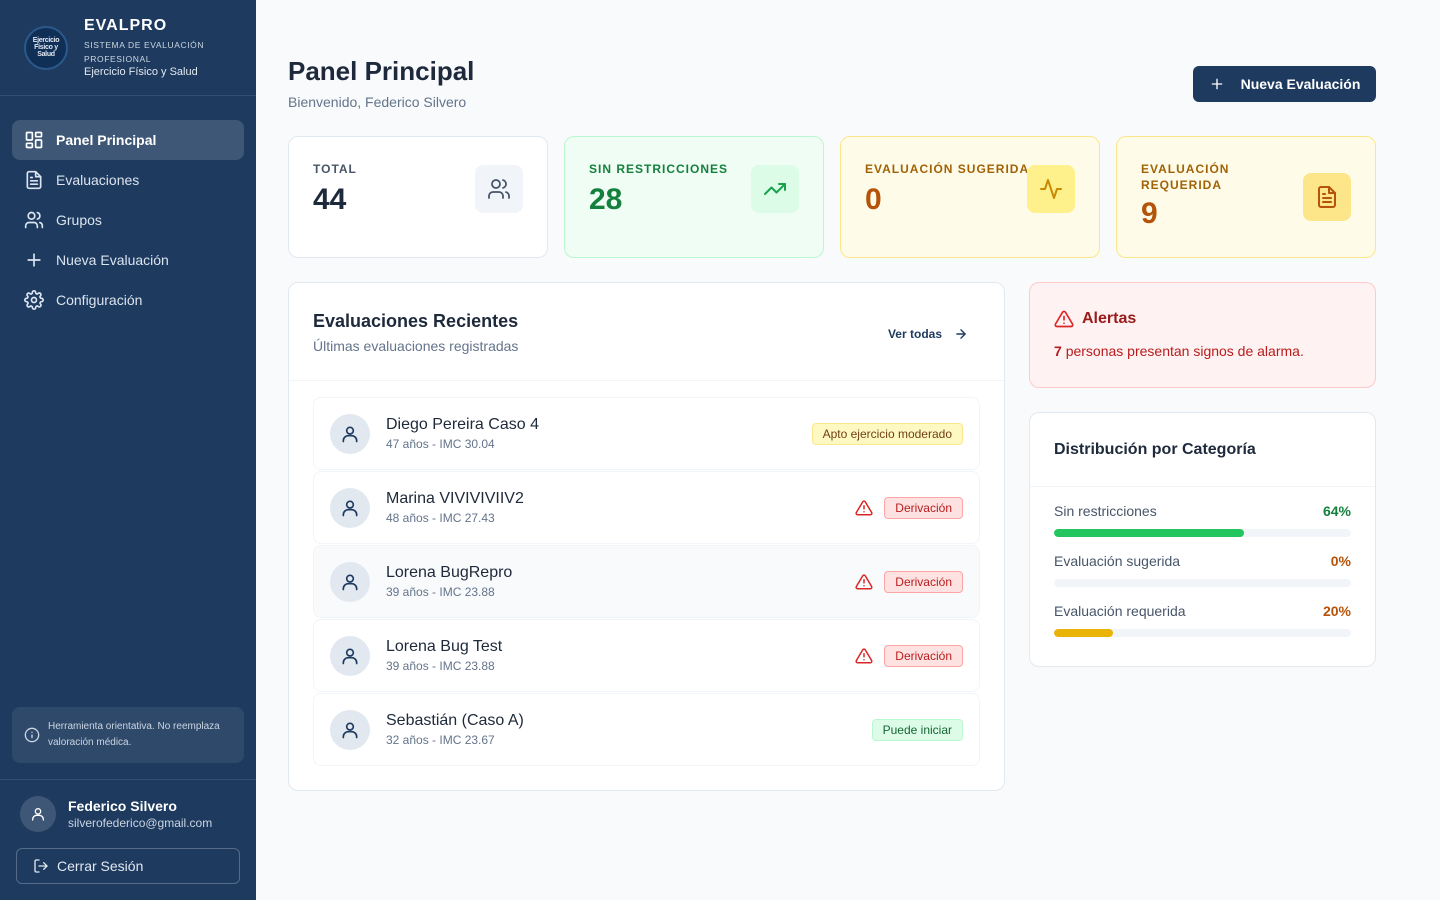 Image resolution: width=1440 pixels, height=900 pixels. I want to click on distribution-title: Distribución por Categoría, so click(1202, 450).